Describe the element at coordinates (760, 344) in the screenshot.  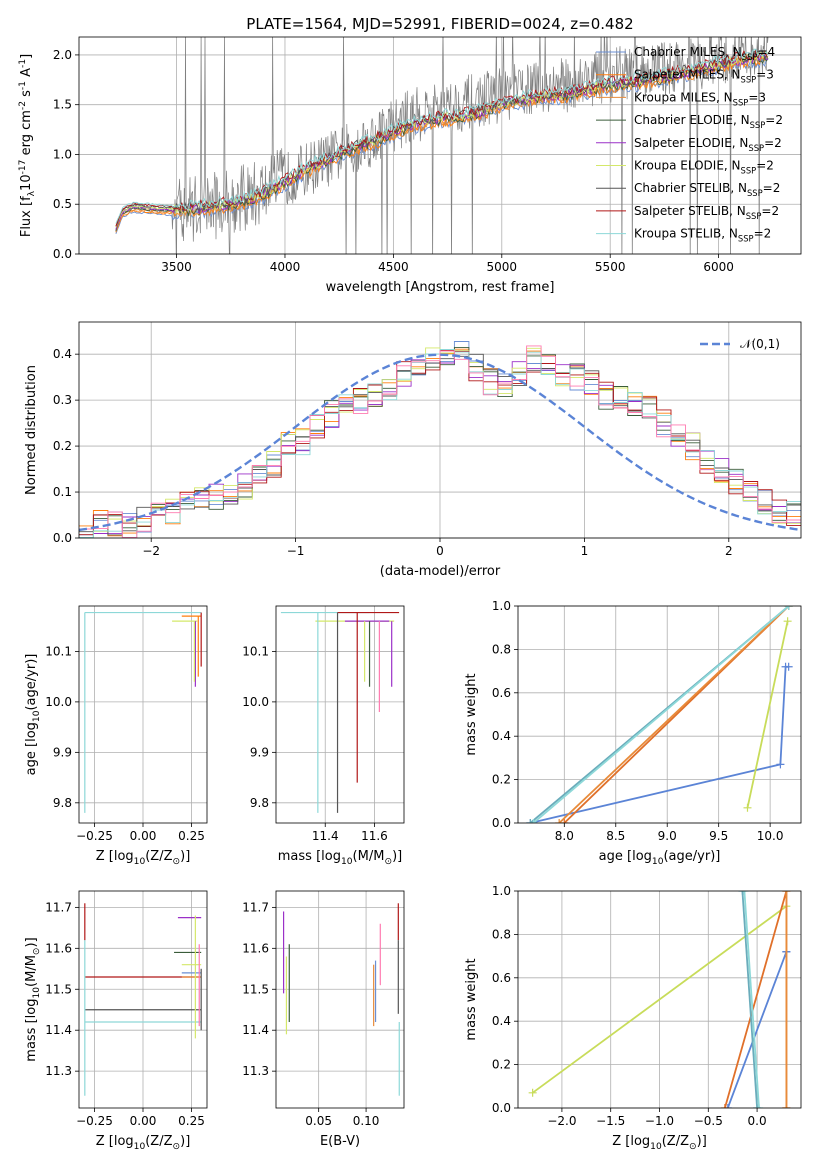
I see `legend-label: 𝒩(0,1)` at that location.